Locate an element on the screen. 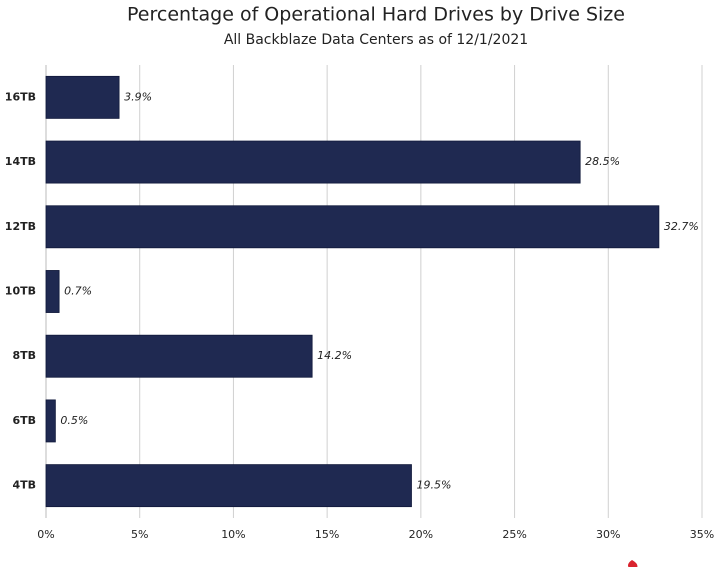 The width and height of the screenshot is (722, 567). y-tick-label: 14TB is located at coordinates (20, 161).